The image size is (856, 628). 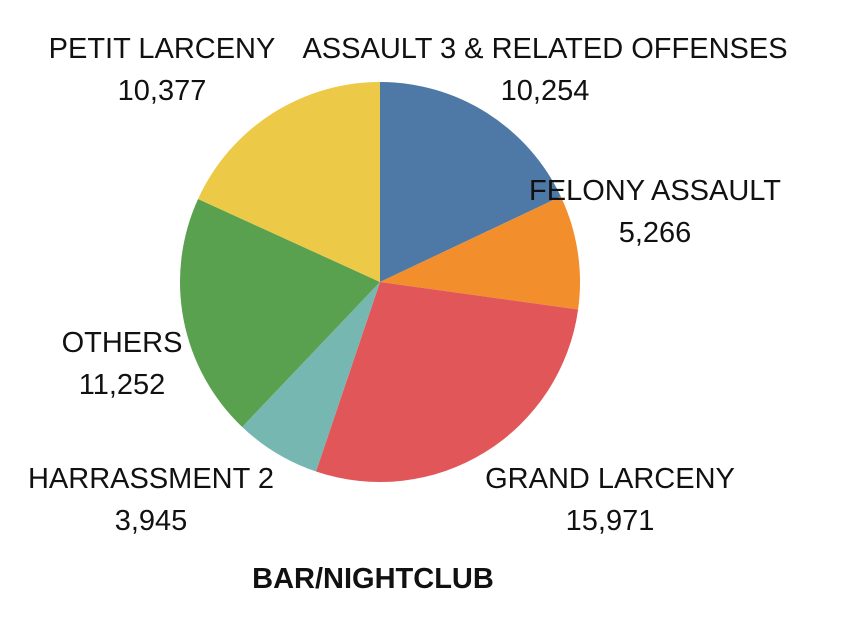 What do you see at coordinates (610, 479) in the screenshot?
I see `slice-label-grand-larceny: GRAND LARCENY` at bounding box center [610, 479].